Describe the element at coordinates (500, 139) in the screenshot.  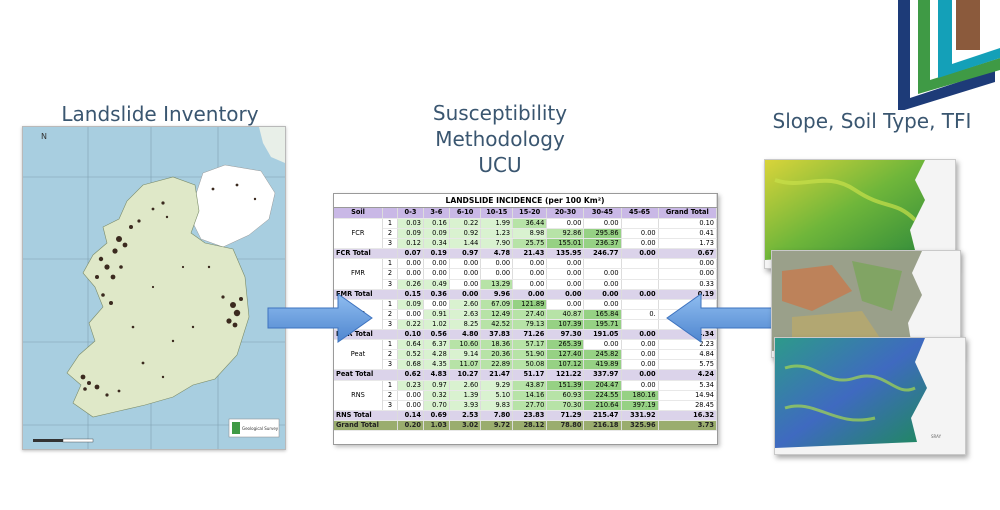
I see `methodology-heading: Susceptibility Methodology UCU` at that location.